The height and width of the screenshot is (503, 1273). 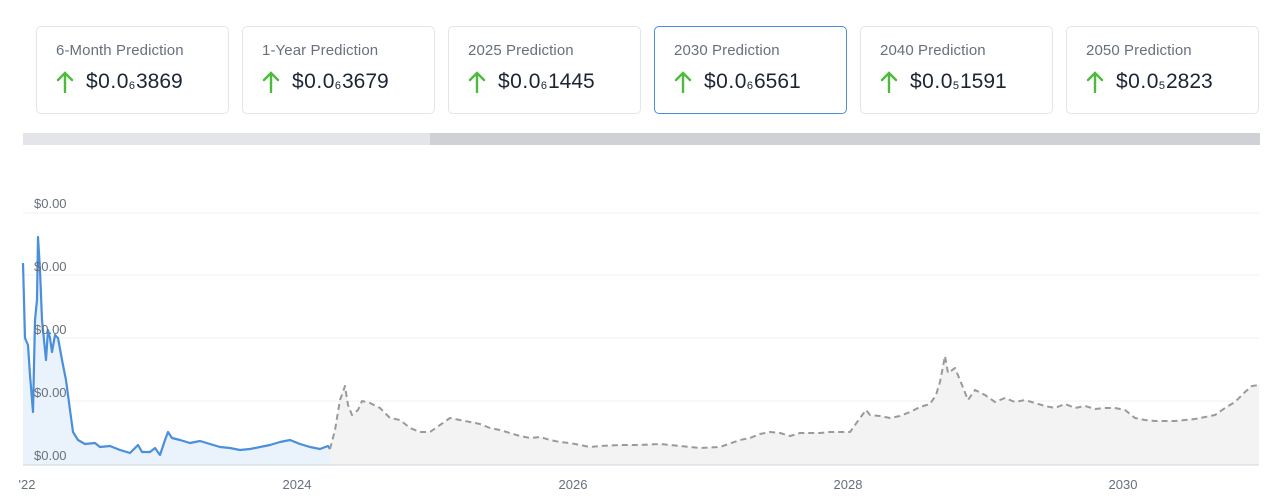 What do you see at coordinates (966, 82) in the screenshot?
I see `card-value: $0.0 5 1591` at bounding box center [966, 82].